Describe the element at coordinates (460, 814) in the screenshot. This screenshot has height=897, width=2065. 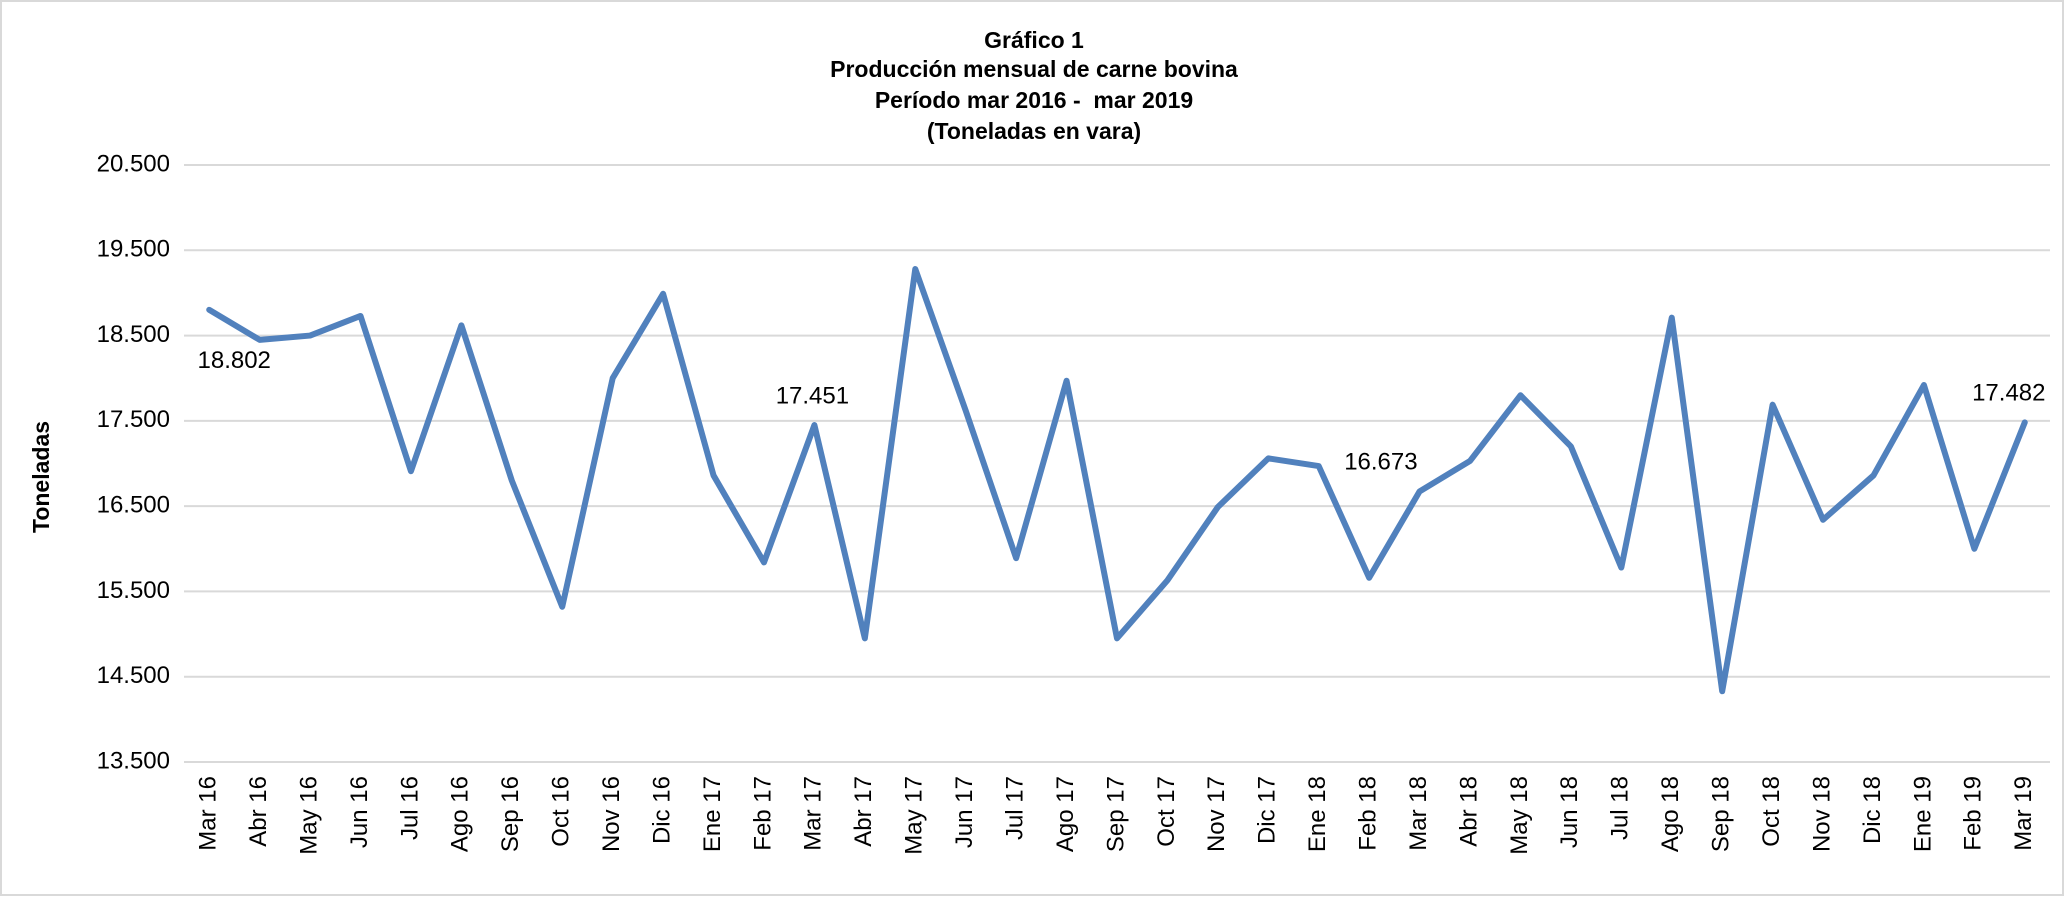
I see `x-tick-label: Ago 16` at that location.